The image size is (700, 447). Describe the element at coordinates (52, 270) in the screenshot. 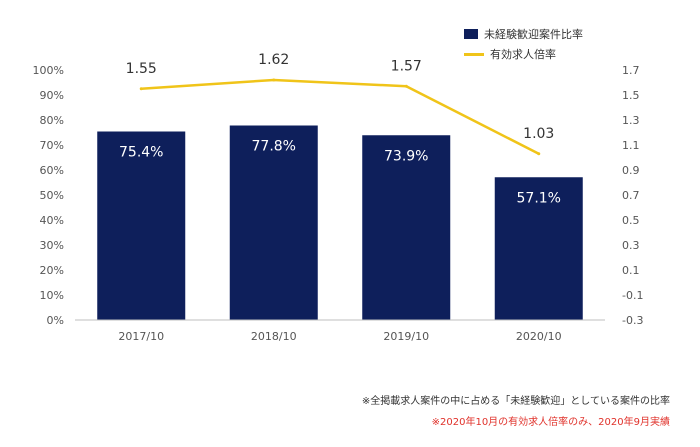

I see `y-left-tick-label: 20%` at that location.